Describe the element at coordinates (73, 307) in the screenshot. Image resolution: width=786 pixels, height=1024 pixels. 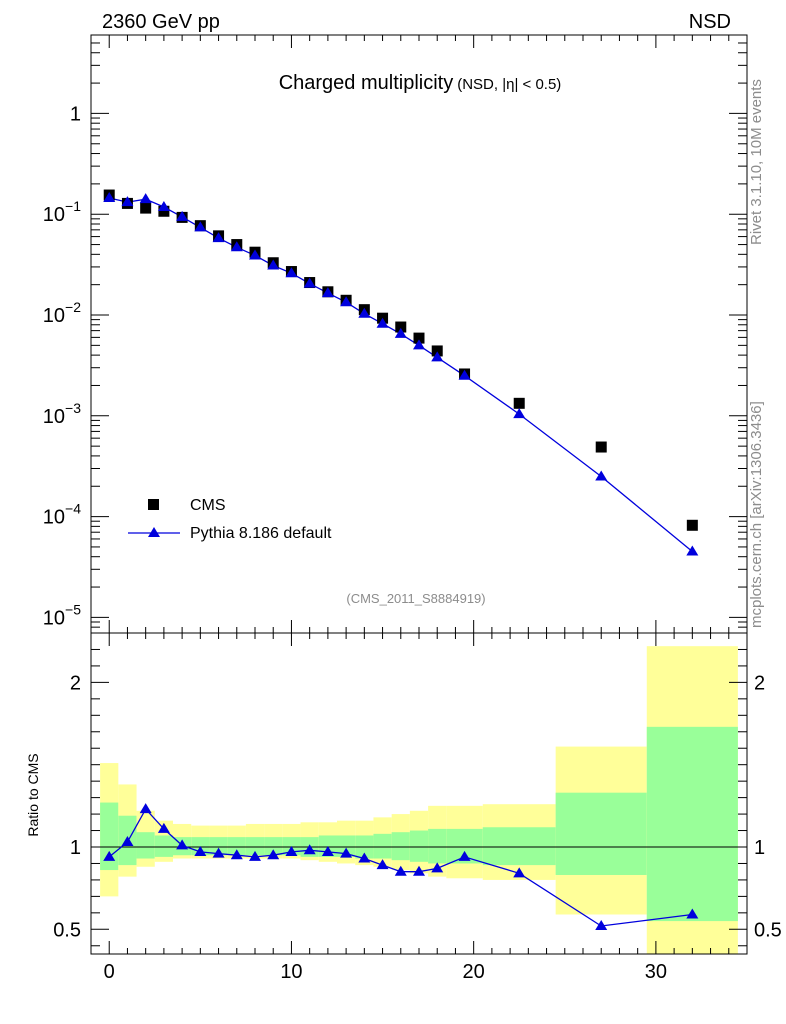
I see `tick-label-exponent: −2` at that location.